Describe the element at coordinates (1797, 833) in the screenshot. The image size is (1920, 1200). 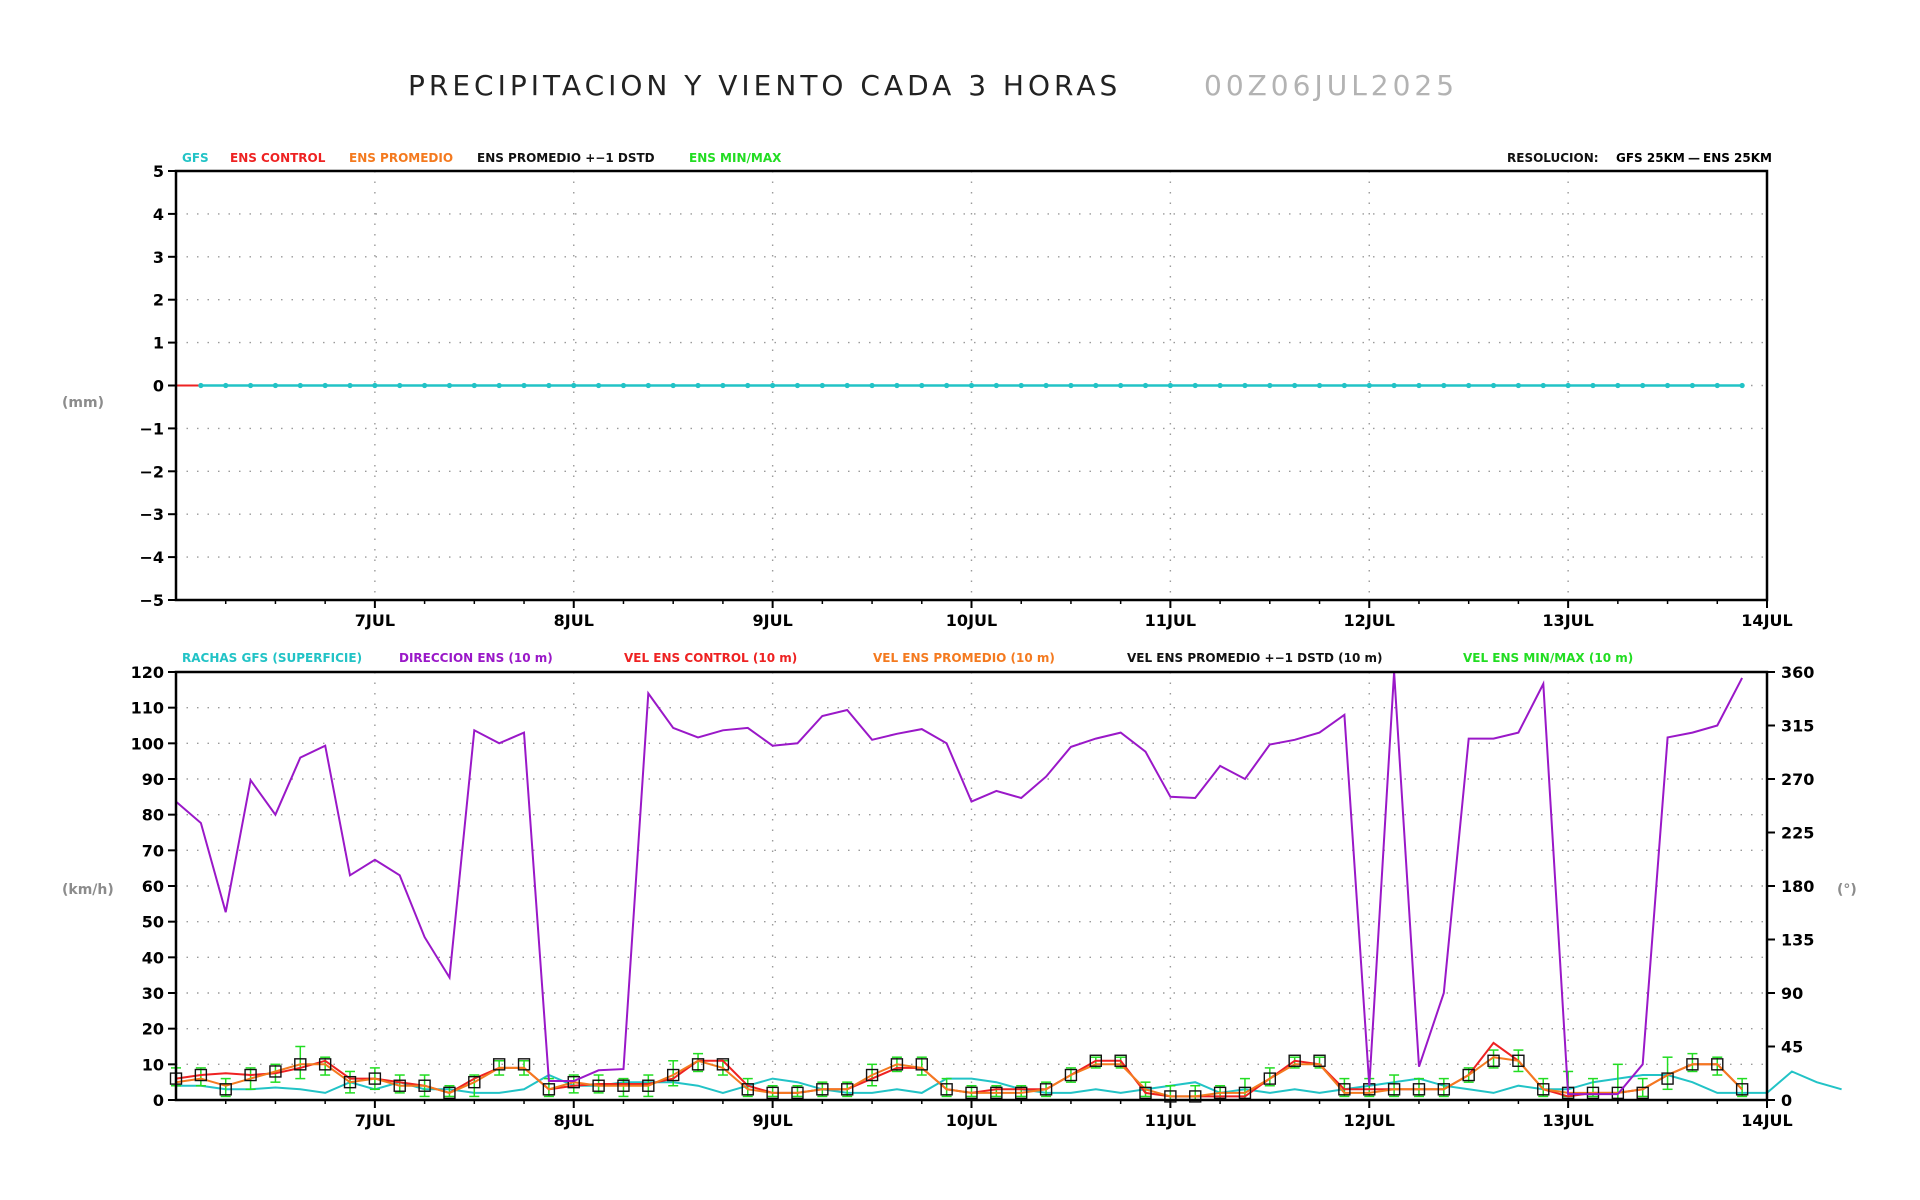
I see `direction-y-tick-label: 225` at that location.